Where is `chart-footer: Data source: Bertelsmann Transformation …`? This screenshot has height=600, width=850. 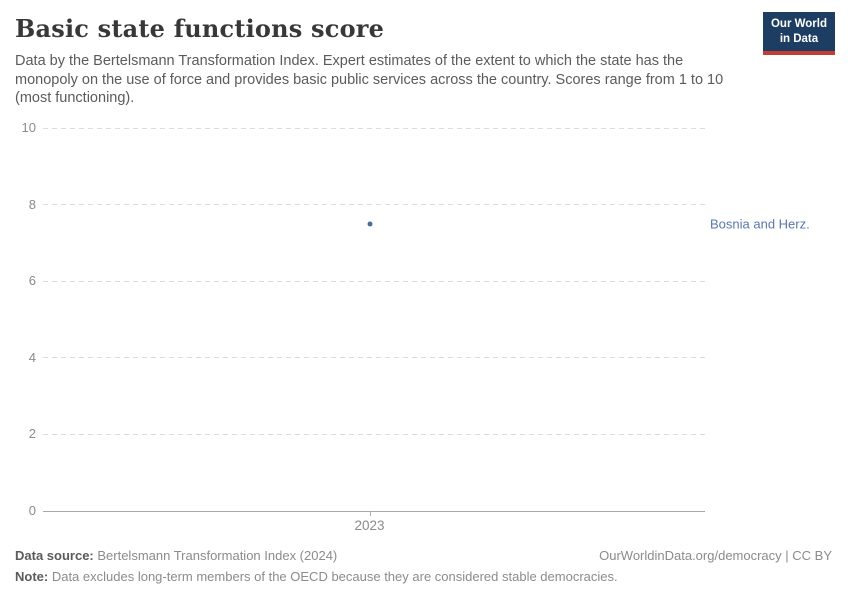 chart-footer: Data source: Bertelsmann Transformation … is located at coordinates (423, 566).